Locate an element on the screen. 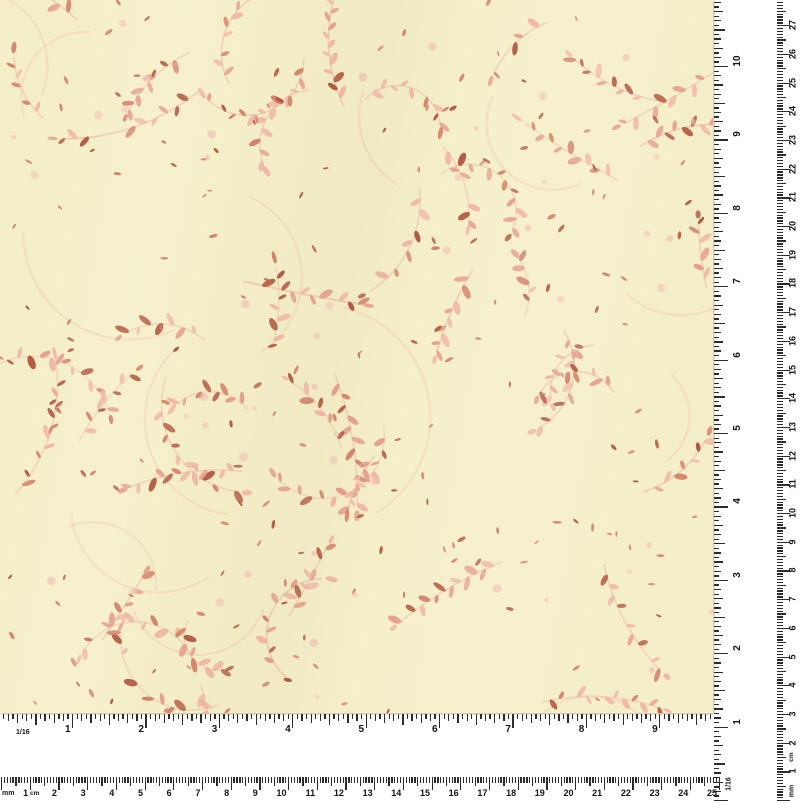 This screenshot has height=801, width=800. cm-number: 23 is located at coordinates (654, 792).